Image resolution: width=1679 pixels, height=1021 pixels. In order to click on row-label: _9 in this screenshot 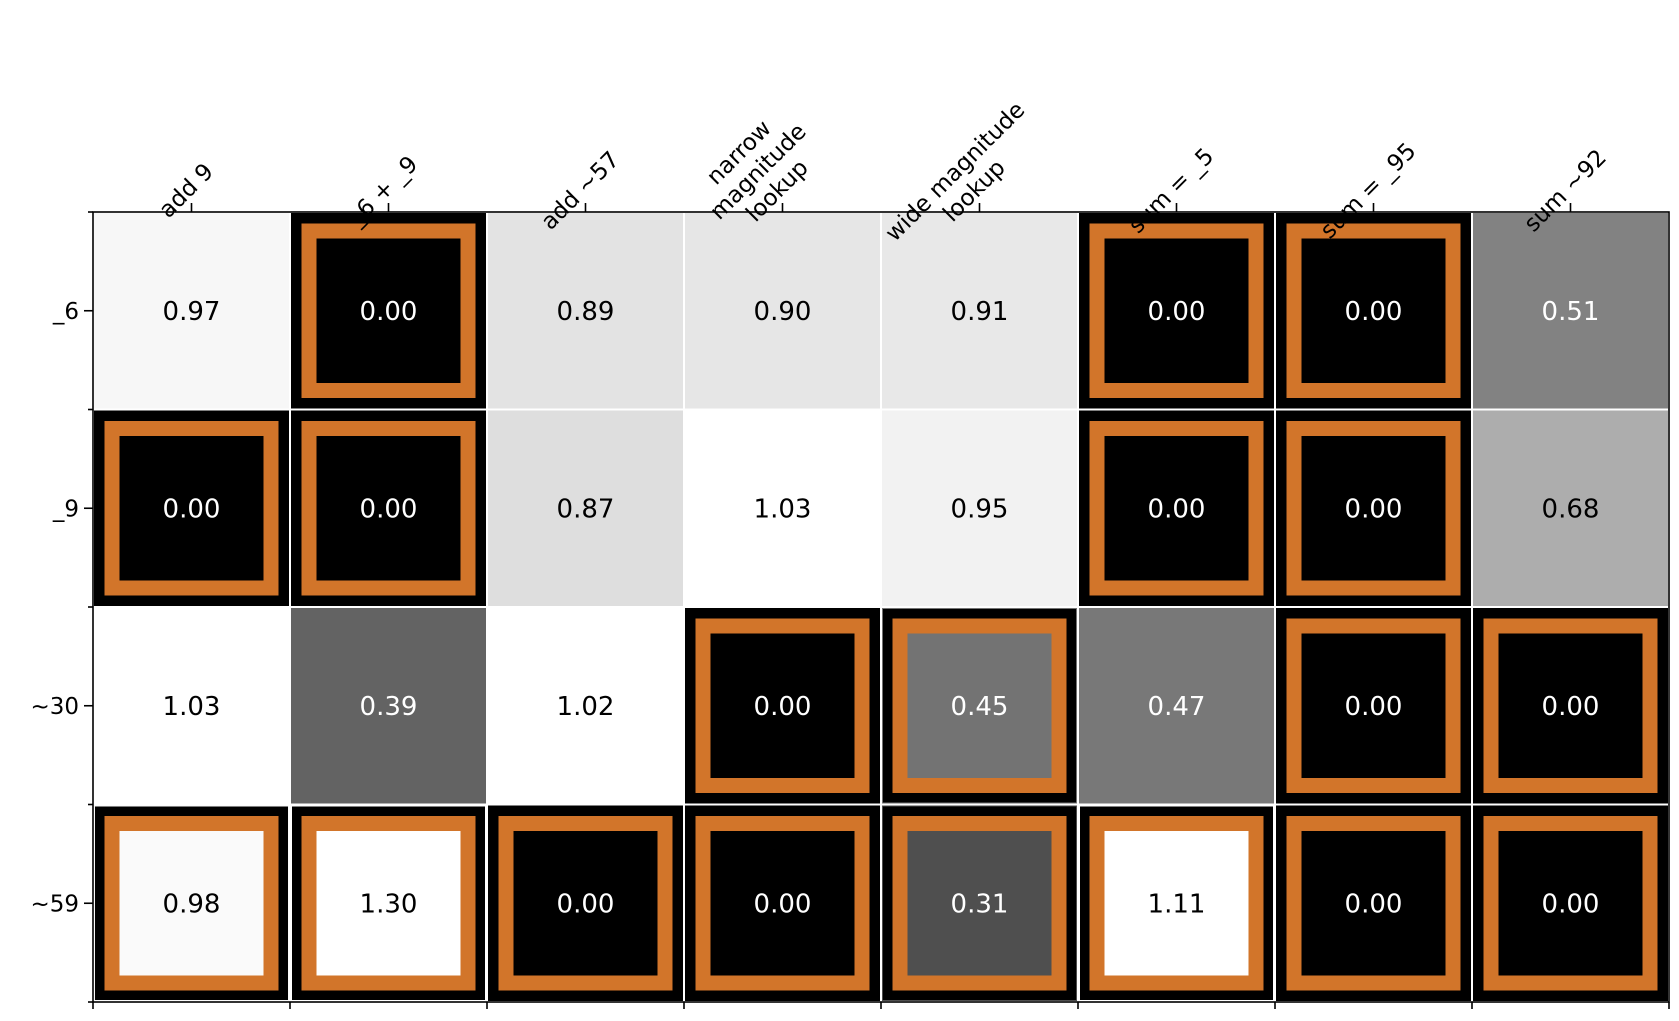, I will do `click(65, 509)`.